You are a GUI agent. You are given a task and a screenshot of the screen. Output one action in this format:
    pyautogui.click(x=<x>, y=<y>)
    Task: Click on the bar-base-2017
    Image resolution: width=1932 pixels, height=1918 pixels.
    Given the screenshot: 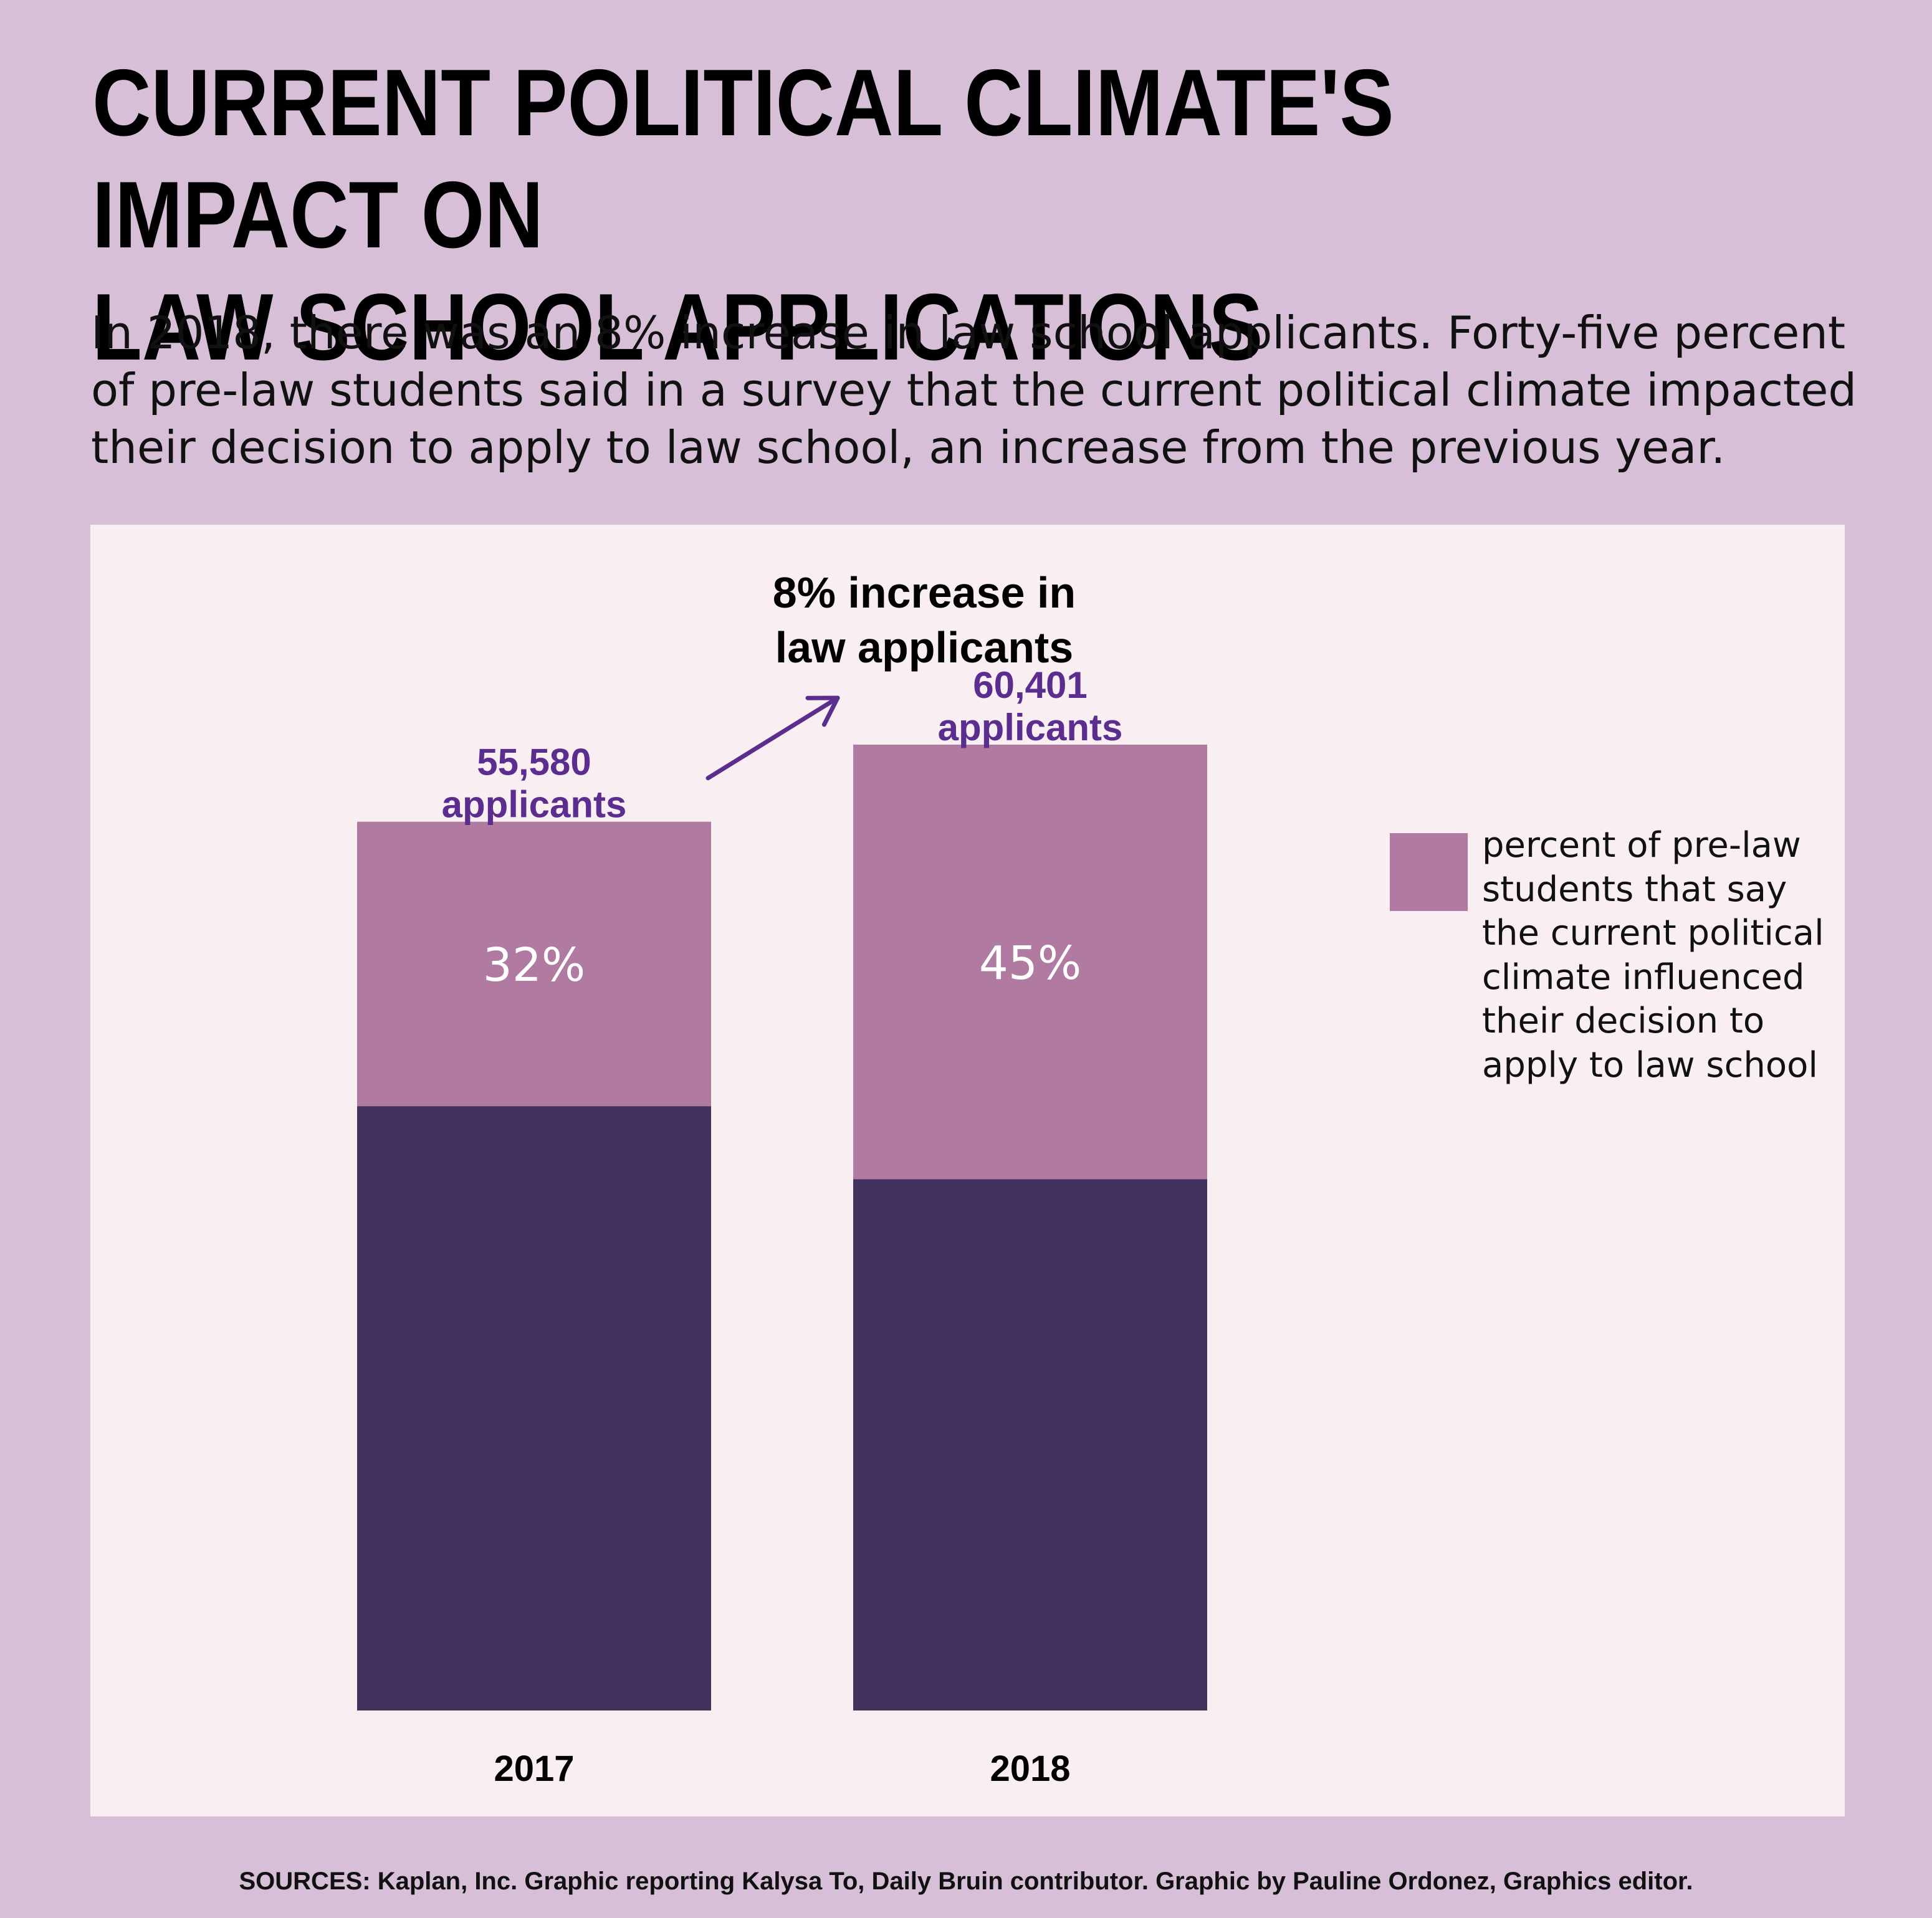 What is the action you would take?
    pyautogui.click(x=534, y=1408)
    